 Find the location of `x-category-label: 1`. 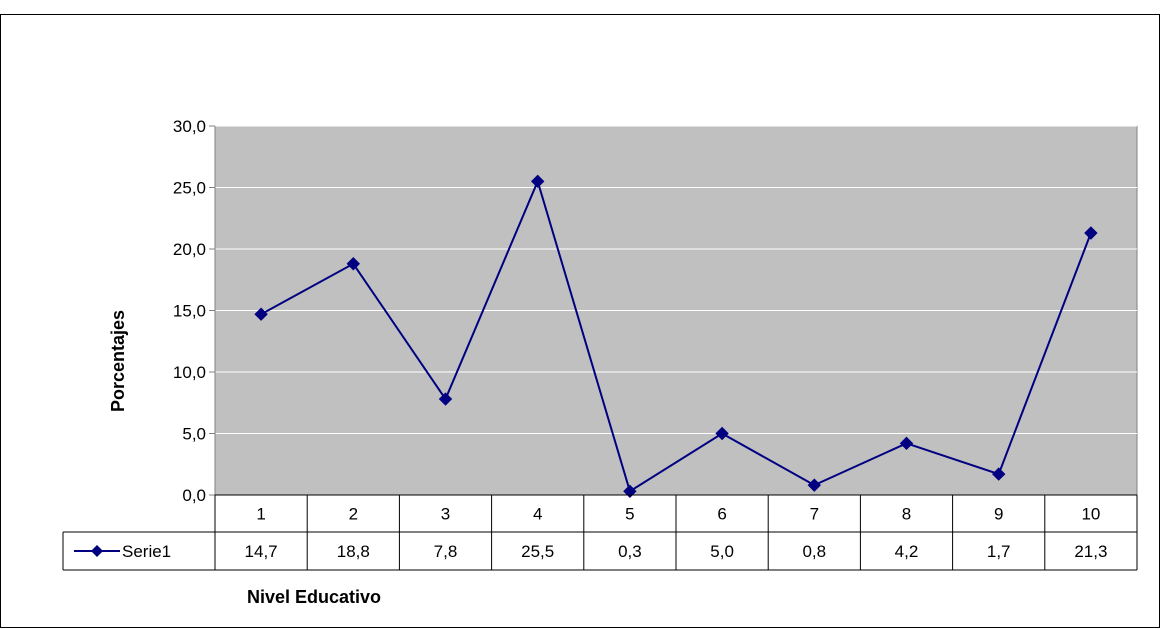

x-category-label: 1 is located at coordinates (260, 514).